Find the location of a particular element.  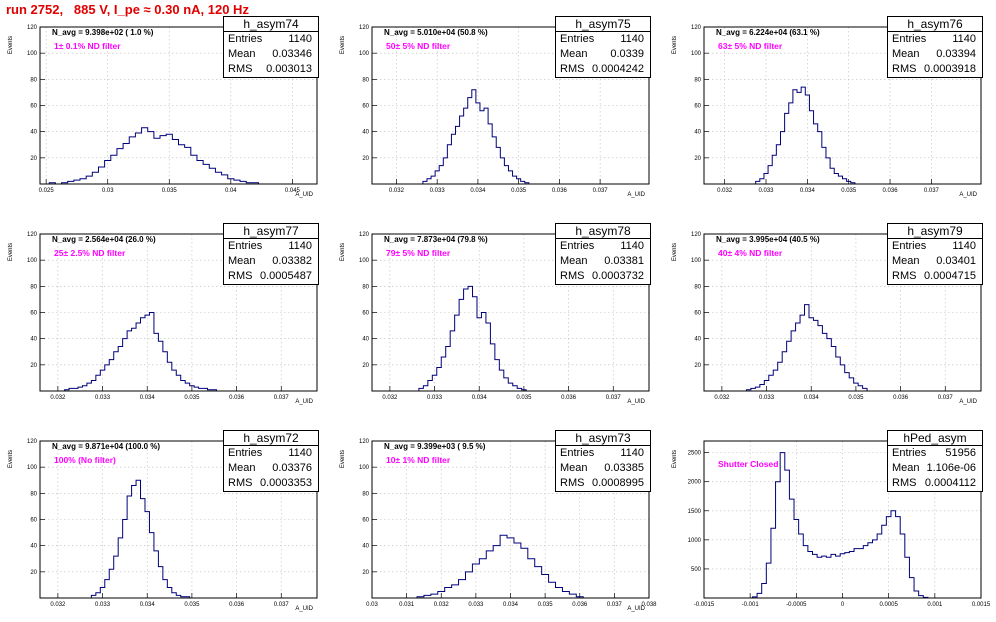

x-tick-label: -0.0005 is located at coordinates (796, 605).